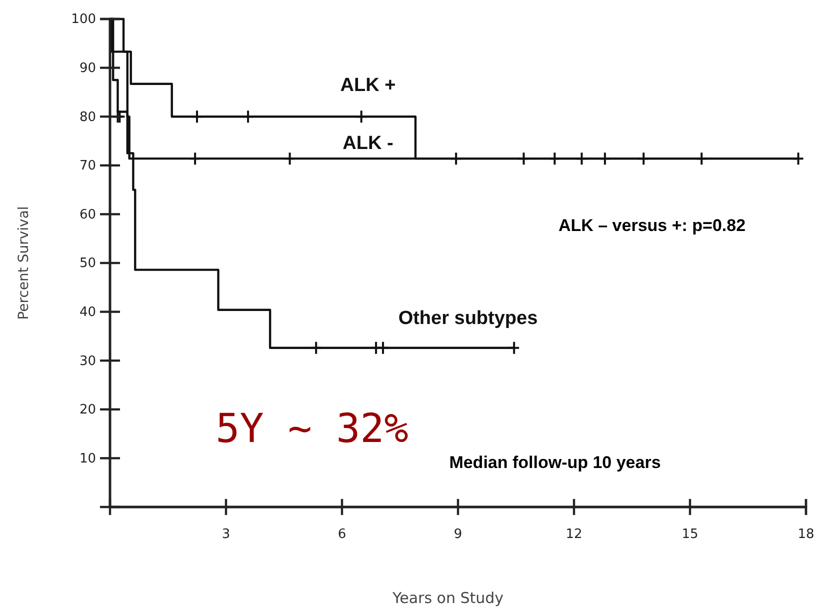 Image resolution: width=816 pixels, height=607 pixels. I want to click on x-tick-label: 12, so click(574, 534).